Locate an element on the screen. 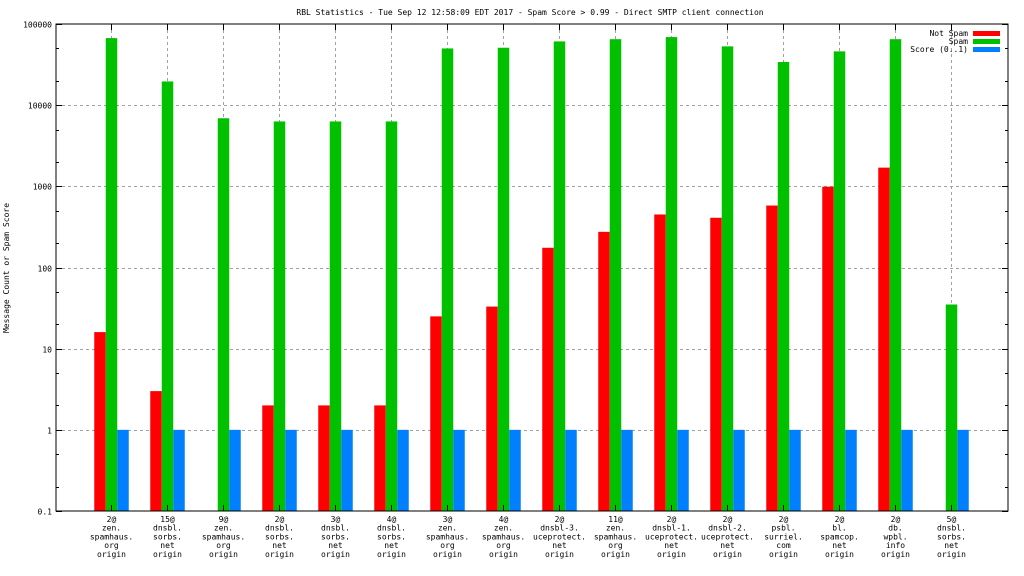 Image resolution: width=1024 pixels, height=576 pixels. x-tick-label: dnsbl-3. is located at coordinates (559, 528).